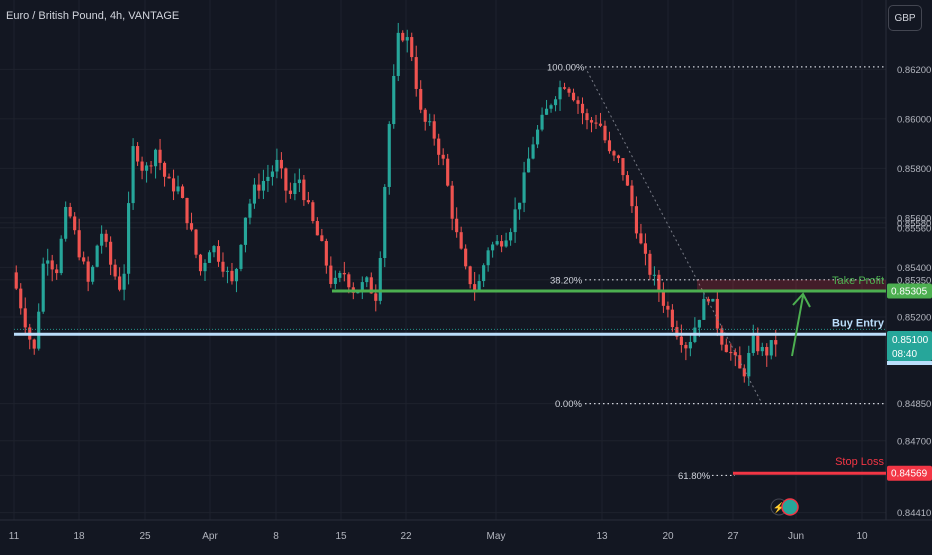 Image resolution: width=932 pixels, height=555 pixels. I want to click on y-tick-label: 0.85350, so click(914, 280).